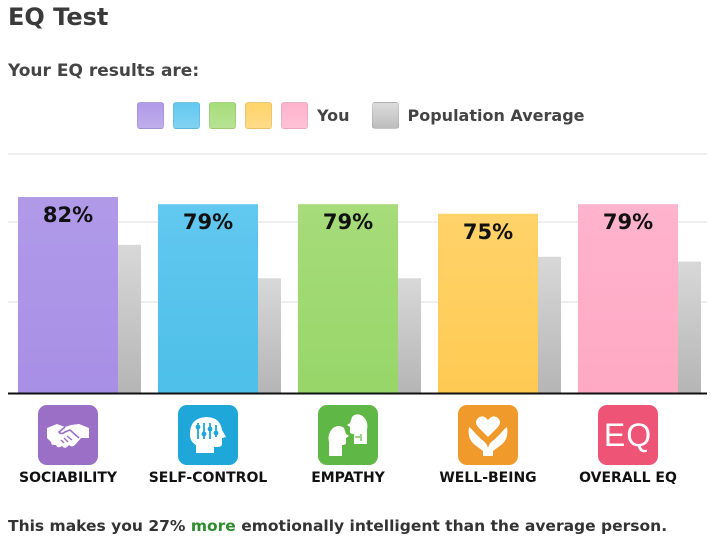 The width and height of the screenshot is (715, 544). Describe the element at coordinates (68, 215) in the screenshot. I see `bar-value-label: 82%` at that location.